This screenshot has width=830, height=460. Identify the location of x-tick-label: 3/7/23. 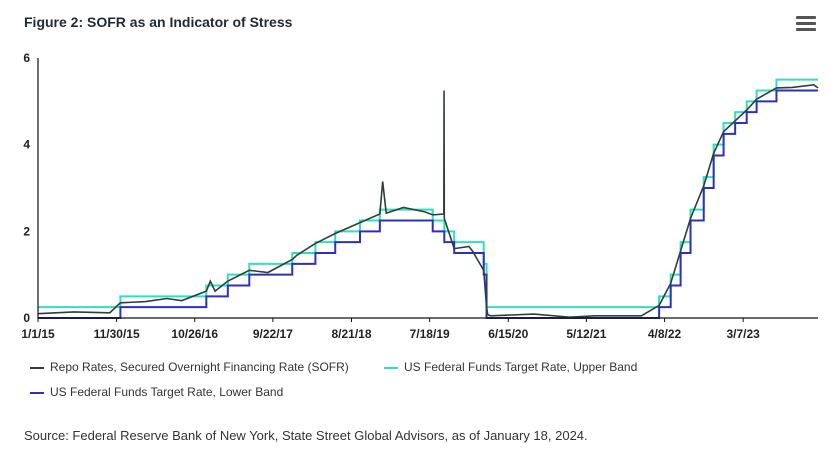
(743, 334).